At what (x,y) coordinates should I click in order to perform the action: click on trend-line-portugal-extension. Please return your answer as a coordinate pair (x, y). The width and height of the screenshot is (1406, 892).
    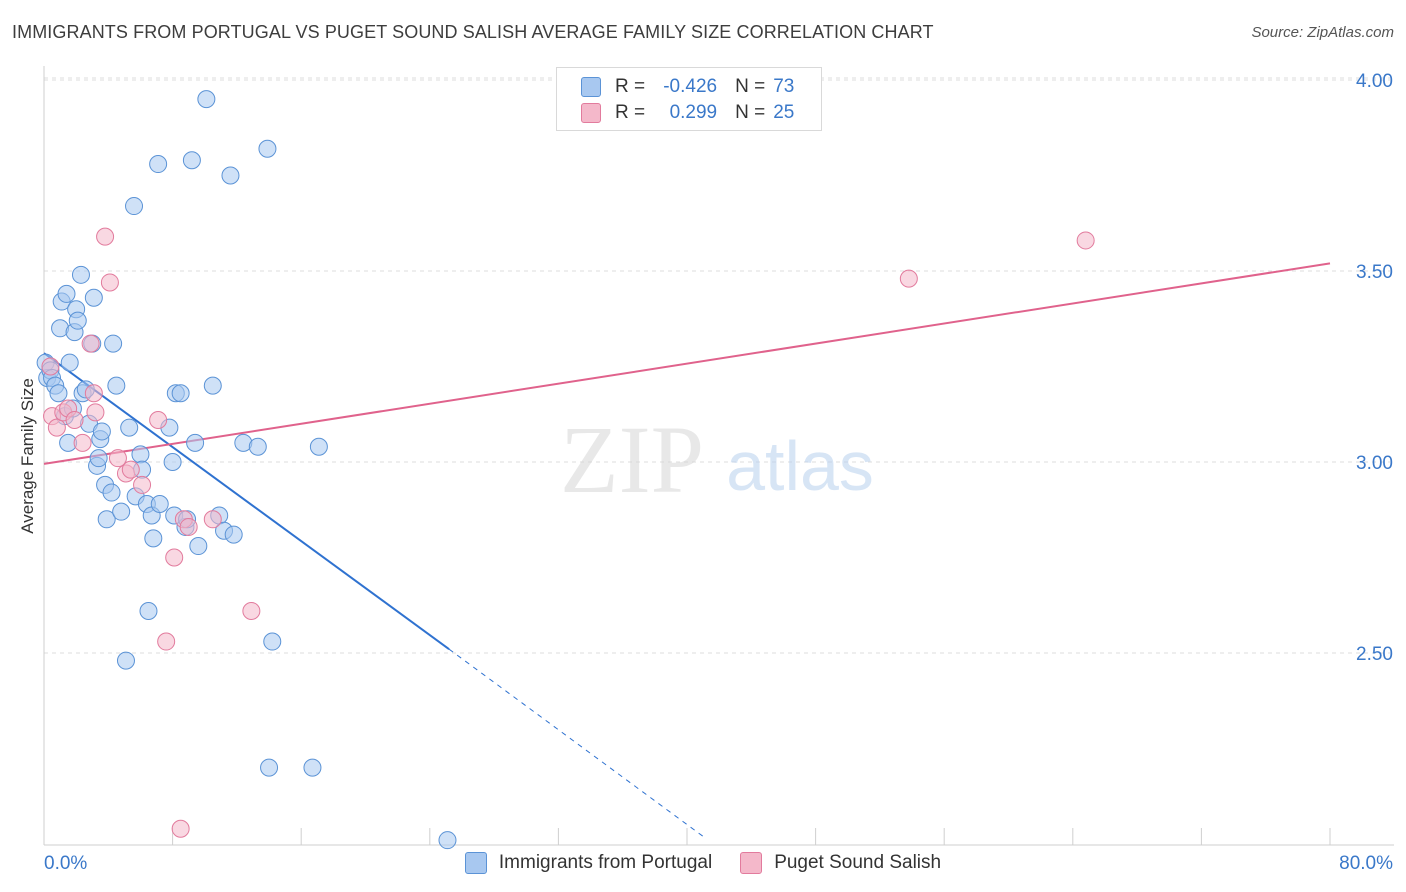
    Looking at the image, I should click on (576, 742).